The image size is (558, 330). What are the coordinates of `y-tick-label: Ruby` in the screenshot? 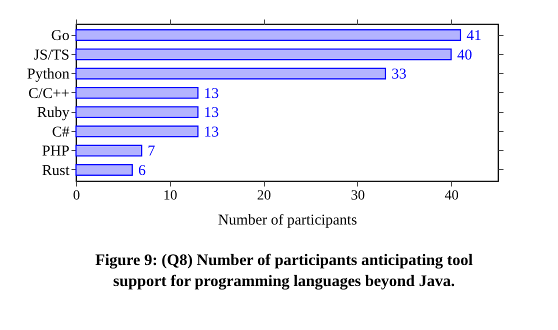 It's located at (53, 113).